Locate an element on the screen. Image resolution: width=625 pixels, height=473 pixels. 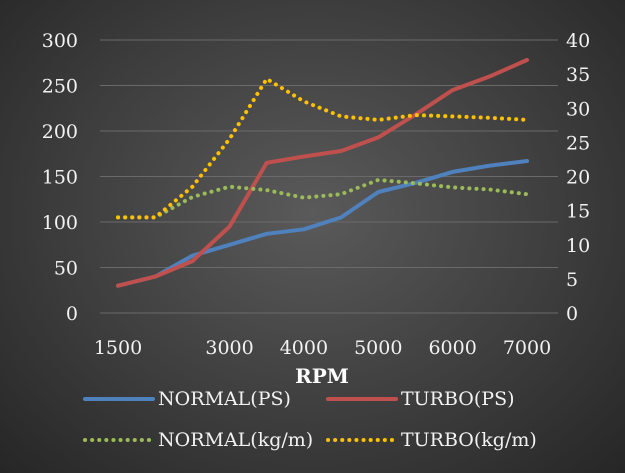
legend-label-1: TURBO(PS) is located at coordinates (458, 399).